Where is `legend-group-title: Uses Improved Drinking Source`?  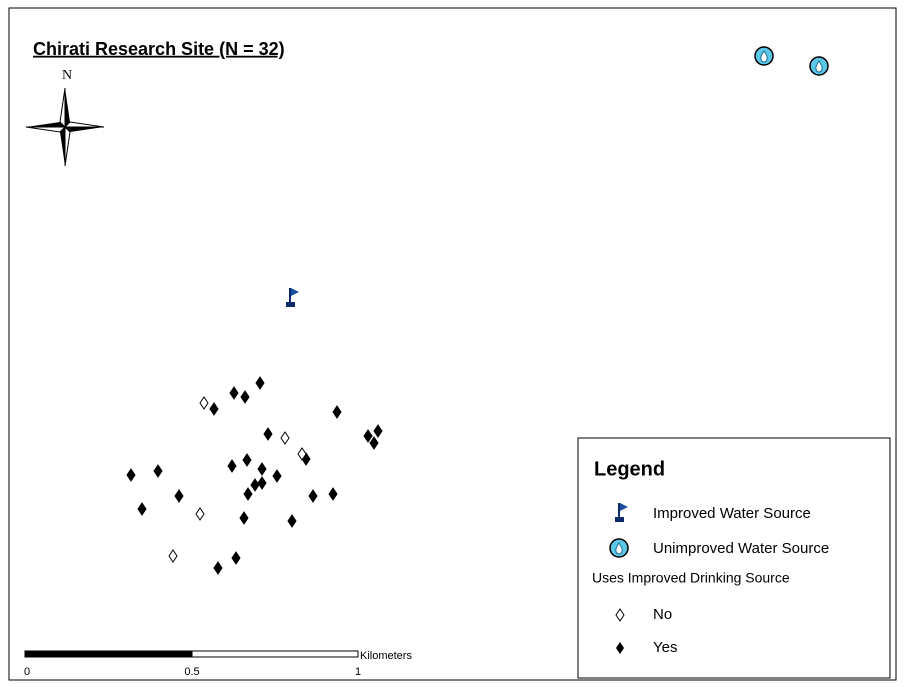 legend-group-title: Uses Improved Drinking Source is located at coordinates (691, 578).